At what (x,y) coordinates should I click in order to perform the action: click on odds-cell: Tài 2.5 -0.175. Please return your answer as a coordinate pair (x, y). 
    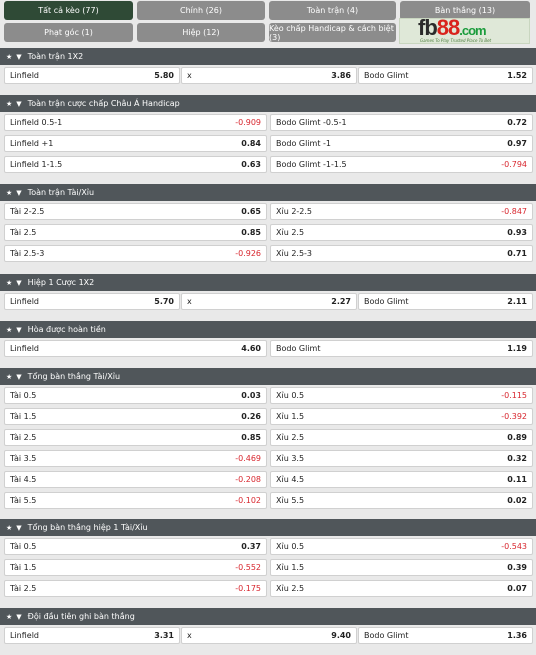
    Looking at the image, I should click on (135, 588).